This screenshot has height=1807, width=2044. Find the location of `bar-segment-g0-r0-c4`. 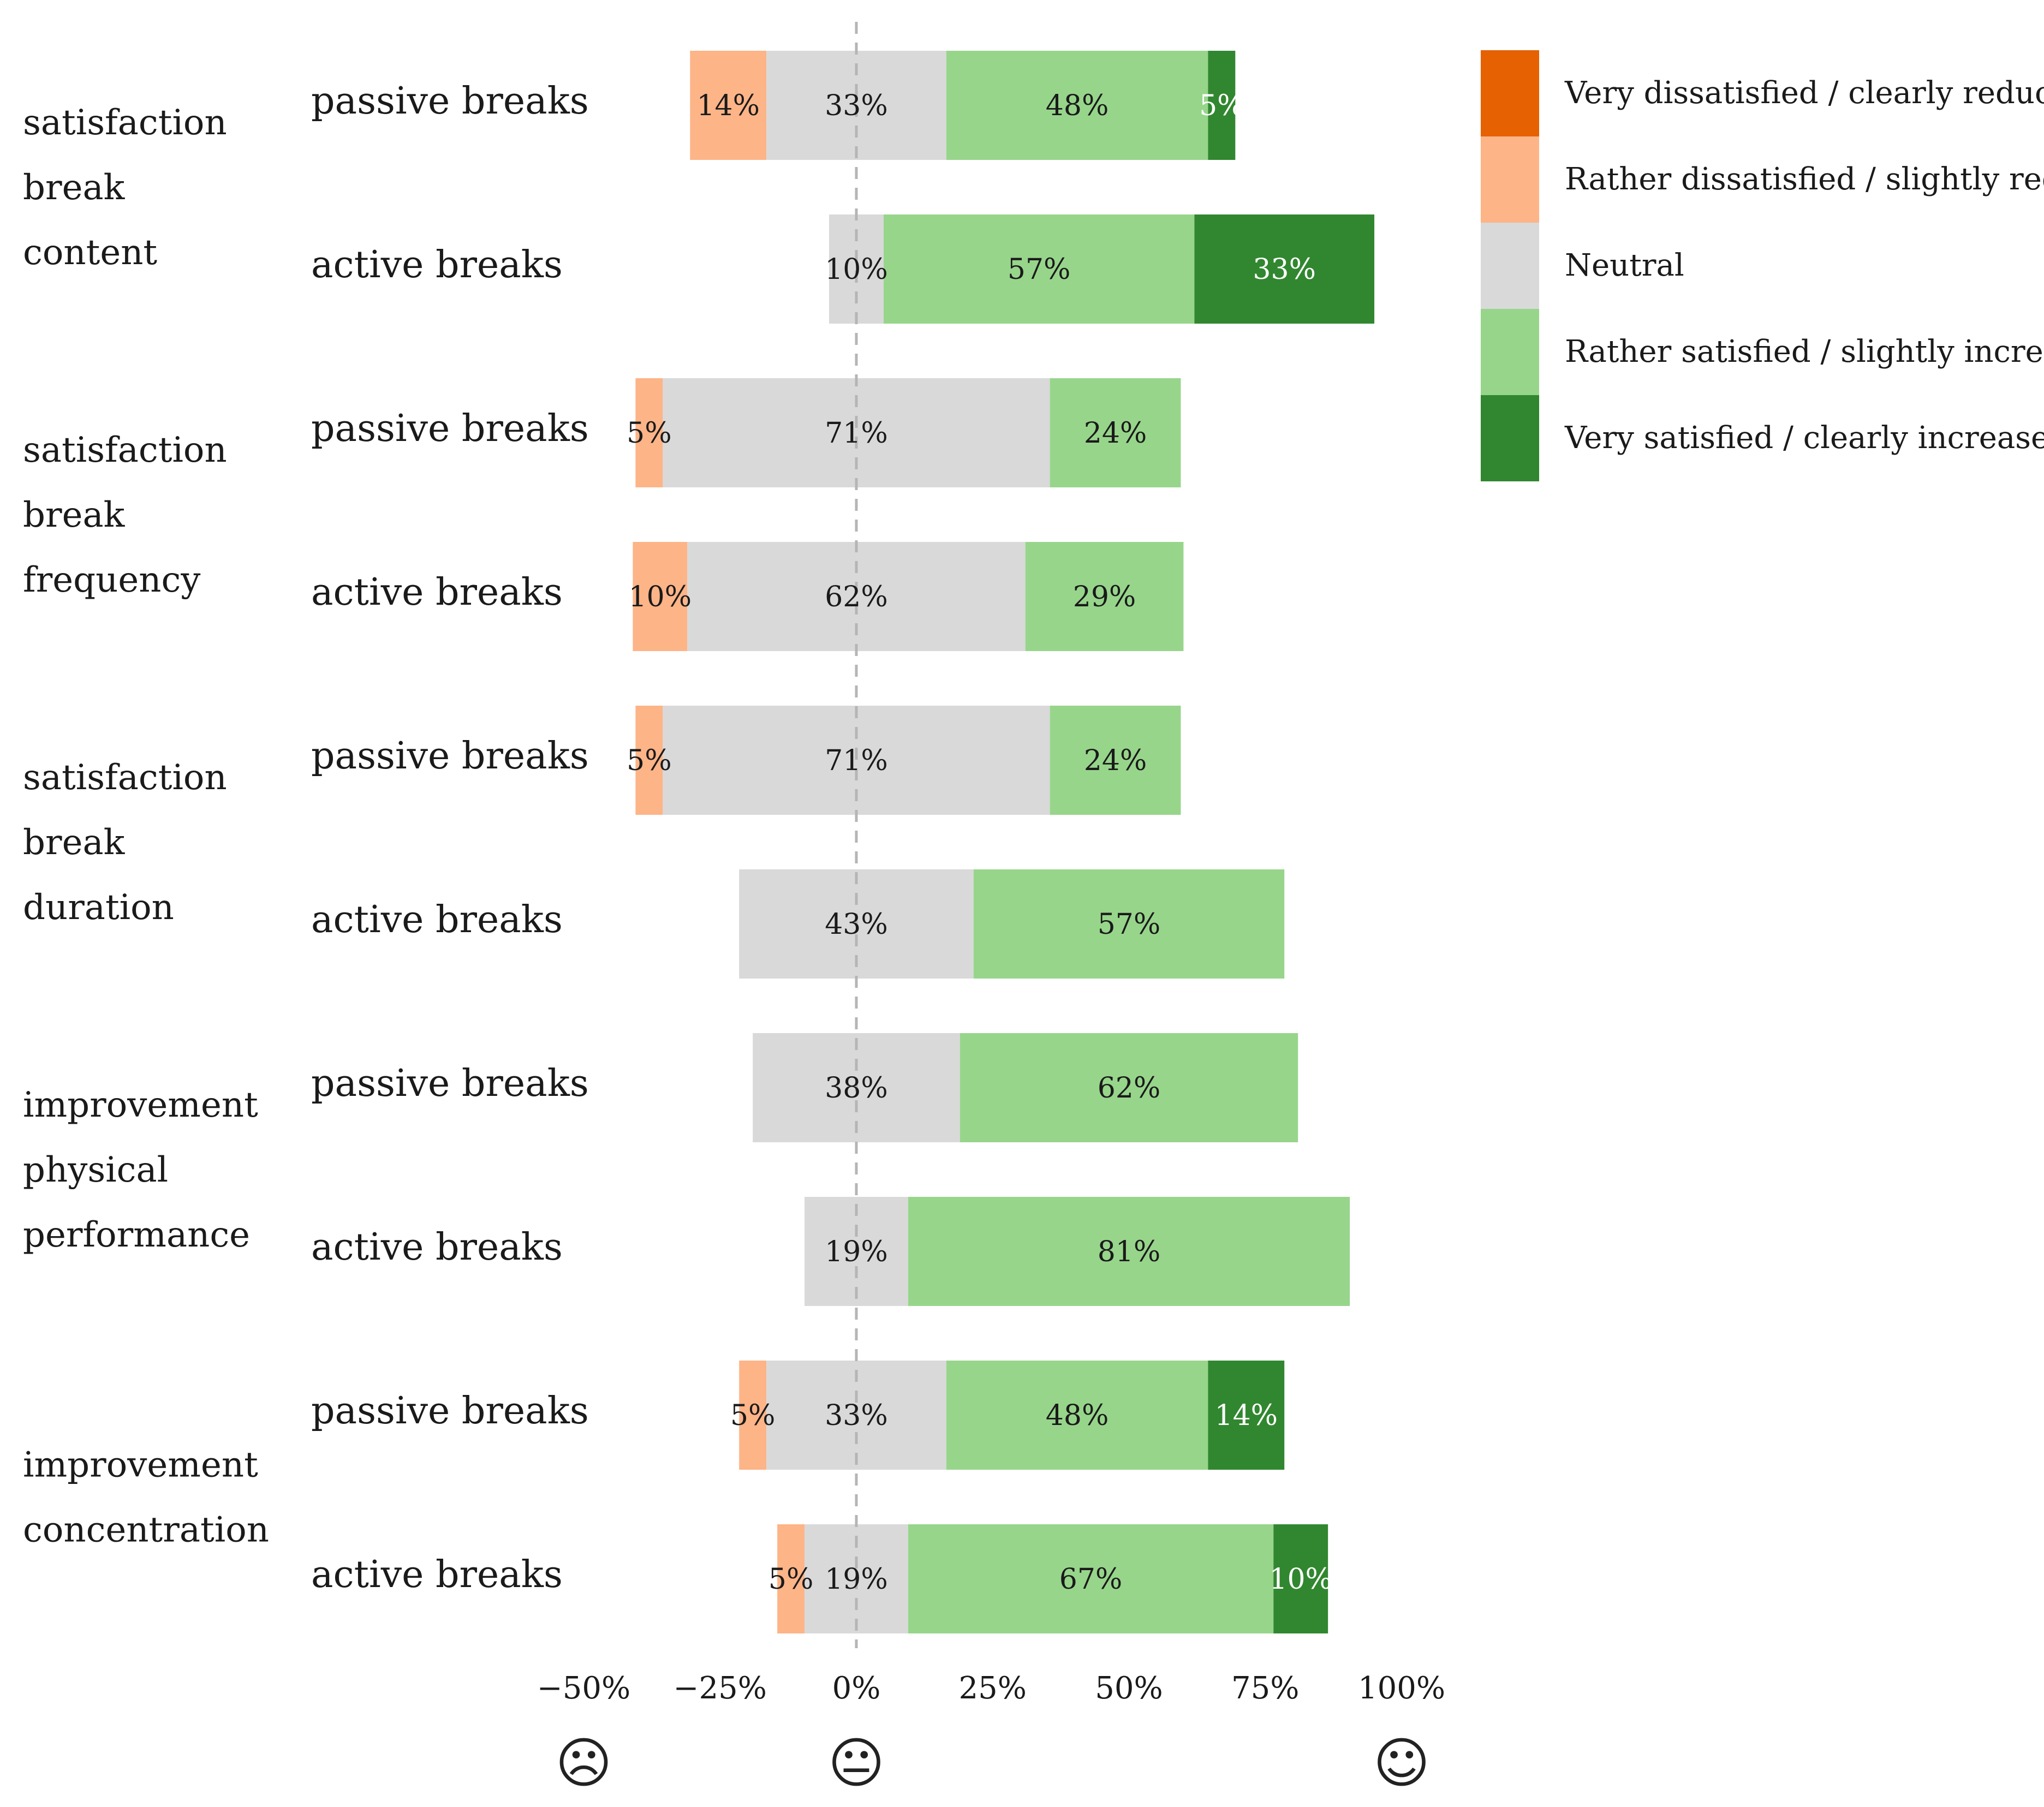

bar-segment-g0-r0-c4 is located at coordinates (1222, 105).